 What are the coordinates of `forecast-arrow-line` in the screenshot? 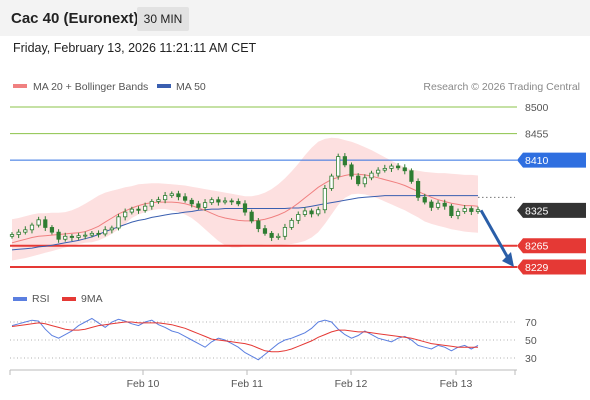 It's located at (494, 234).